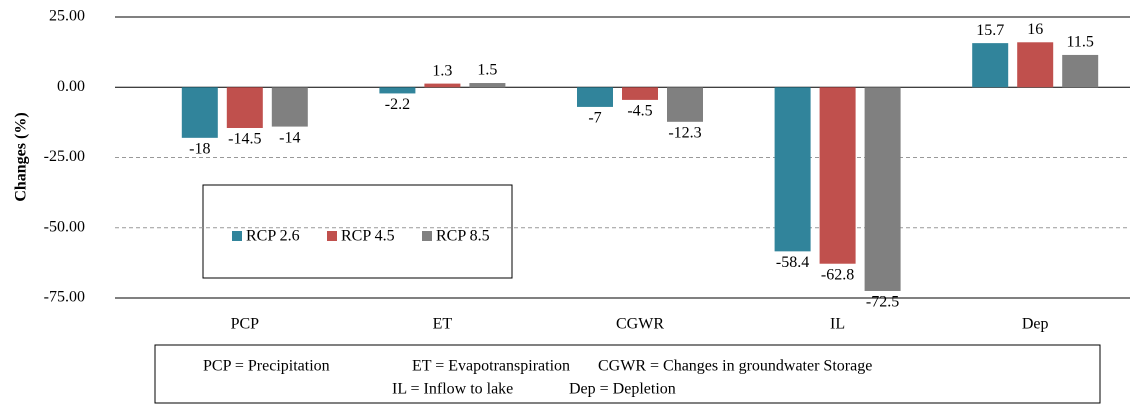 The width and height of the screenshot is (1134, 405). I want to click on data-label: -62.8, so click(837, 274).